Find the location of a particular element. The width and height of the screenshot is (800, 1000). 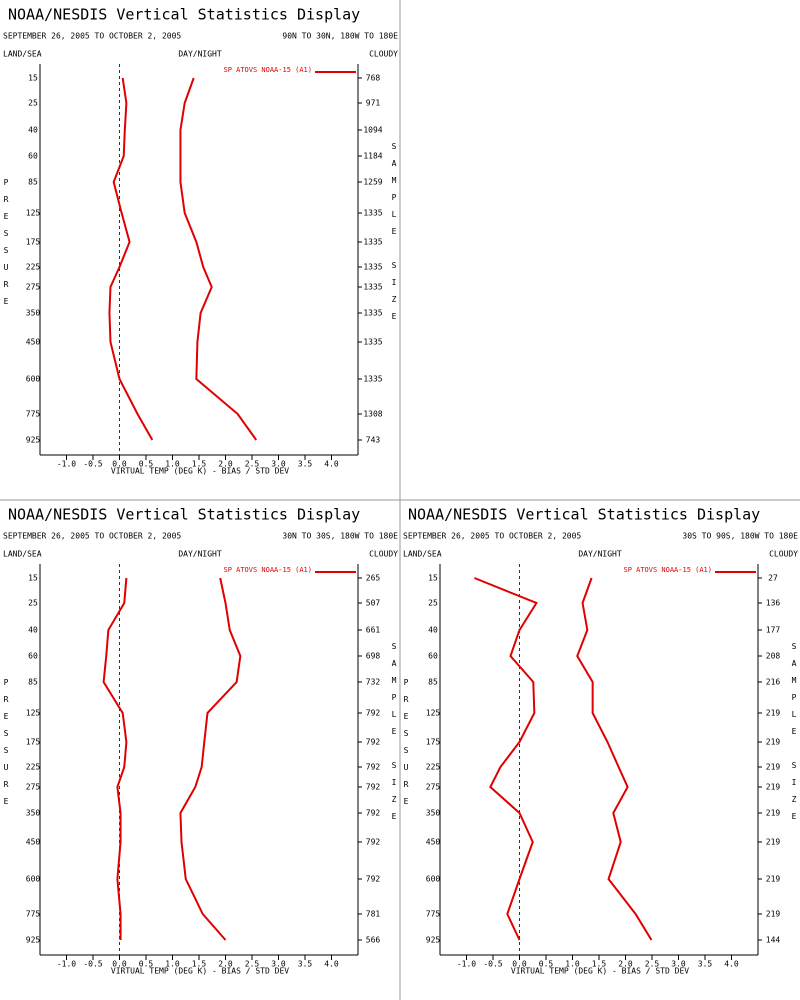

x-tick-label: -1.0 is located at coordinates (466, 964).